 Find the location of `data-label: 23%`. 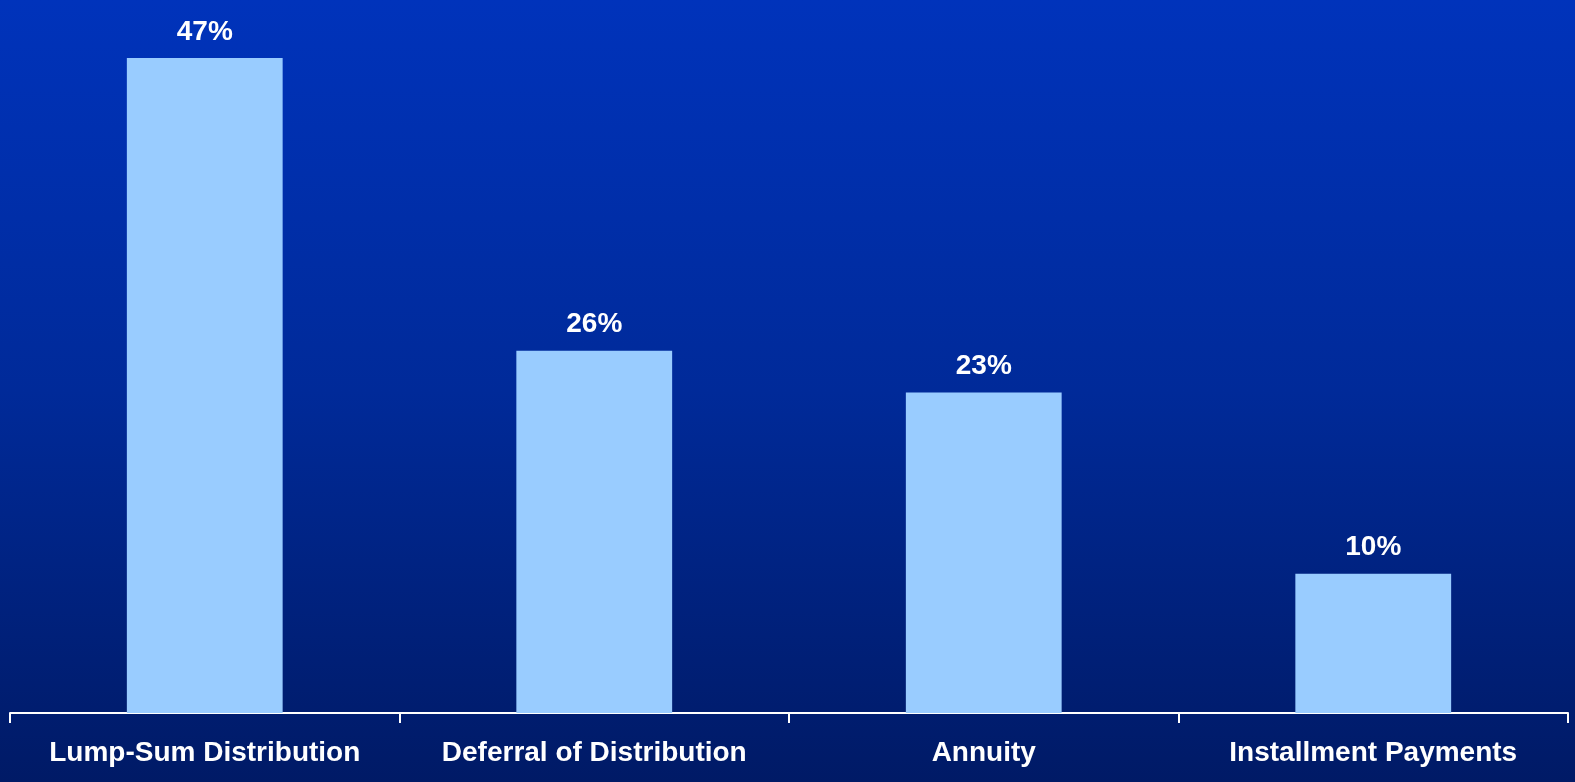

data-label: 23% is located at coordinates (983, 364).